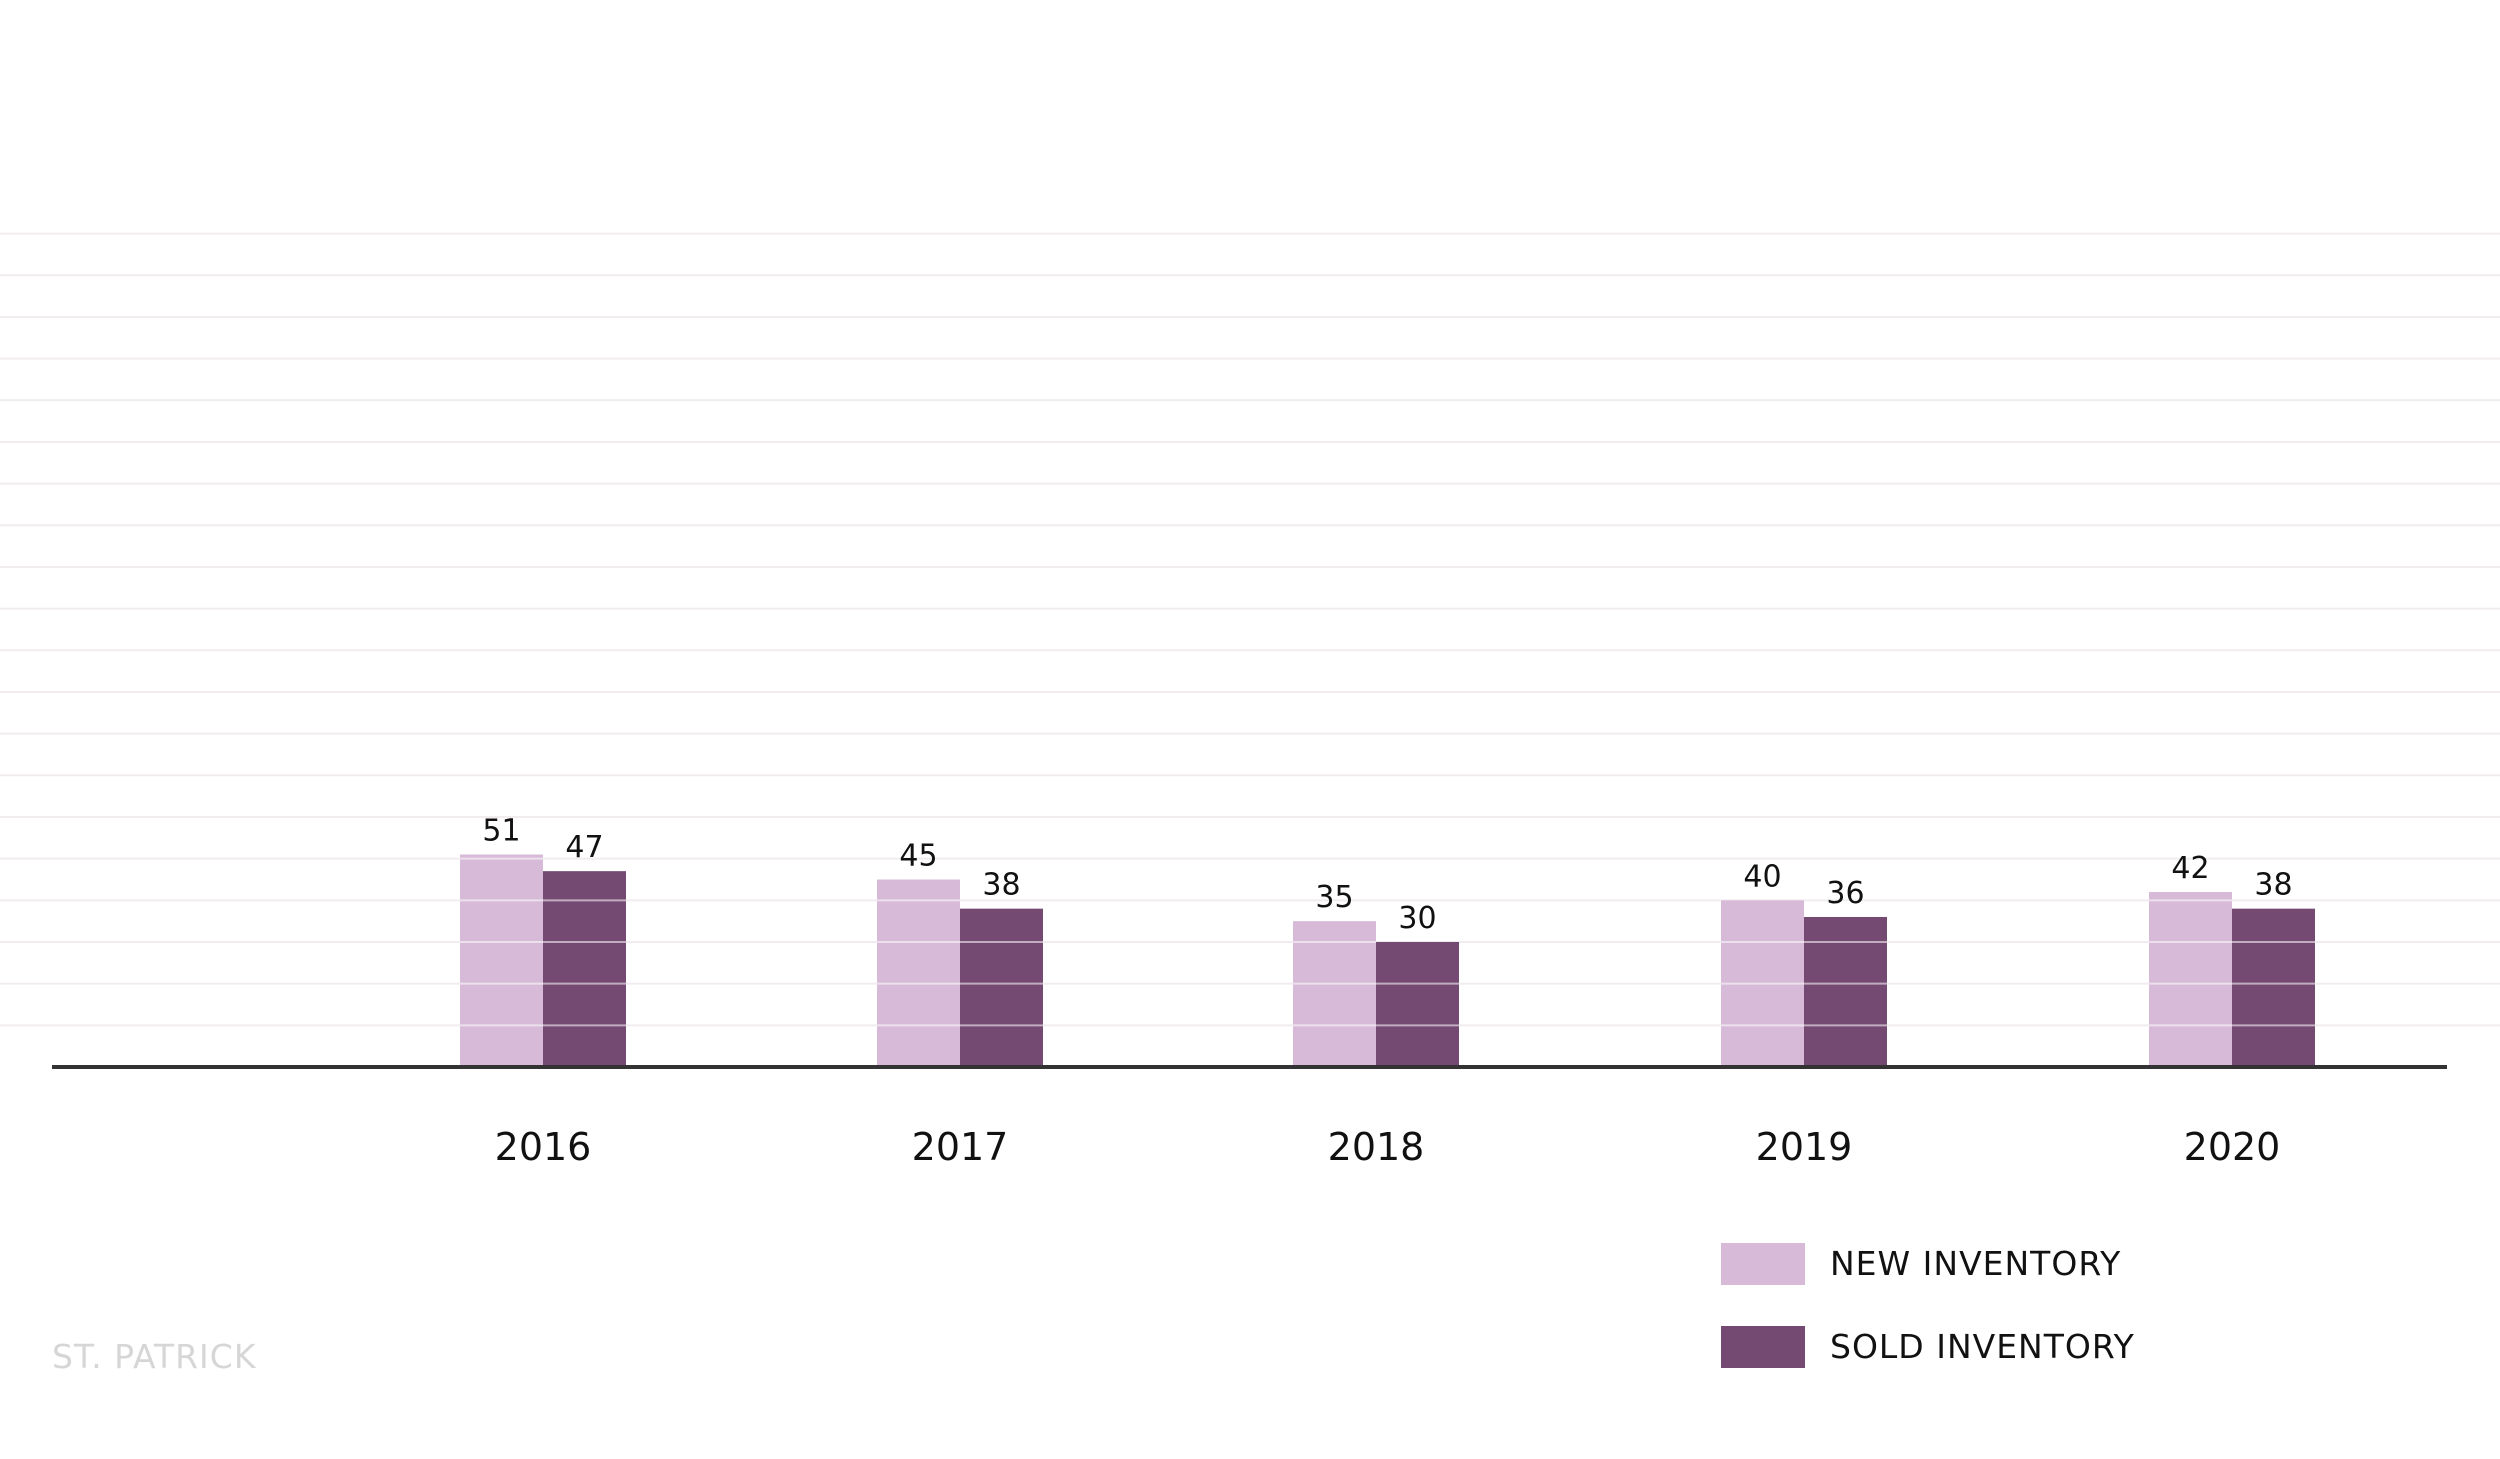 This screenshot has width=2500, height=1459. What do you see at coordinates (154, 1356) in the screenshot?
I see `watermark-text: ST. PATRICK` at bounding box center [154, 1356].